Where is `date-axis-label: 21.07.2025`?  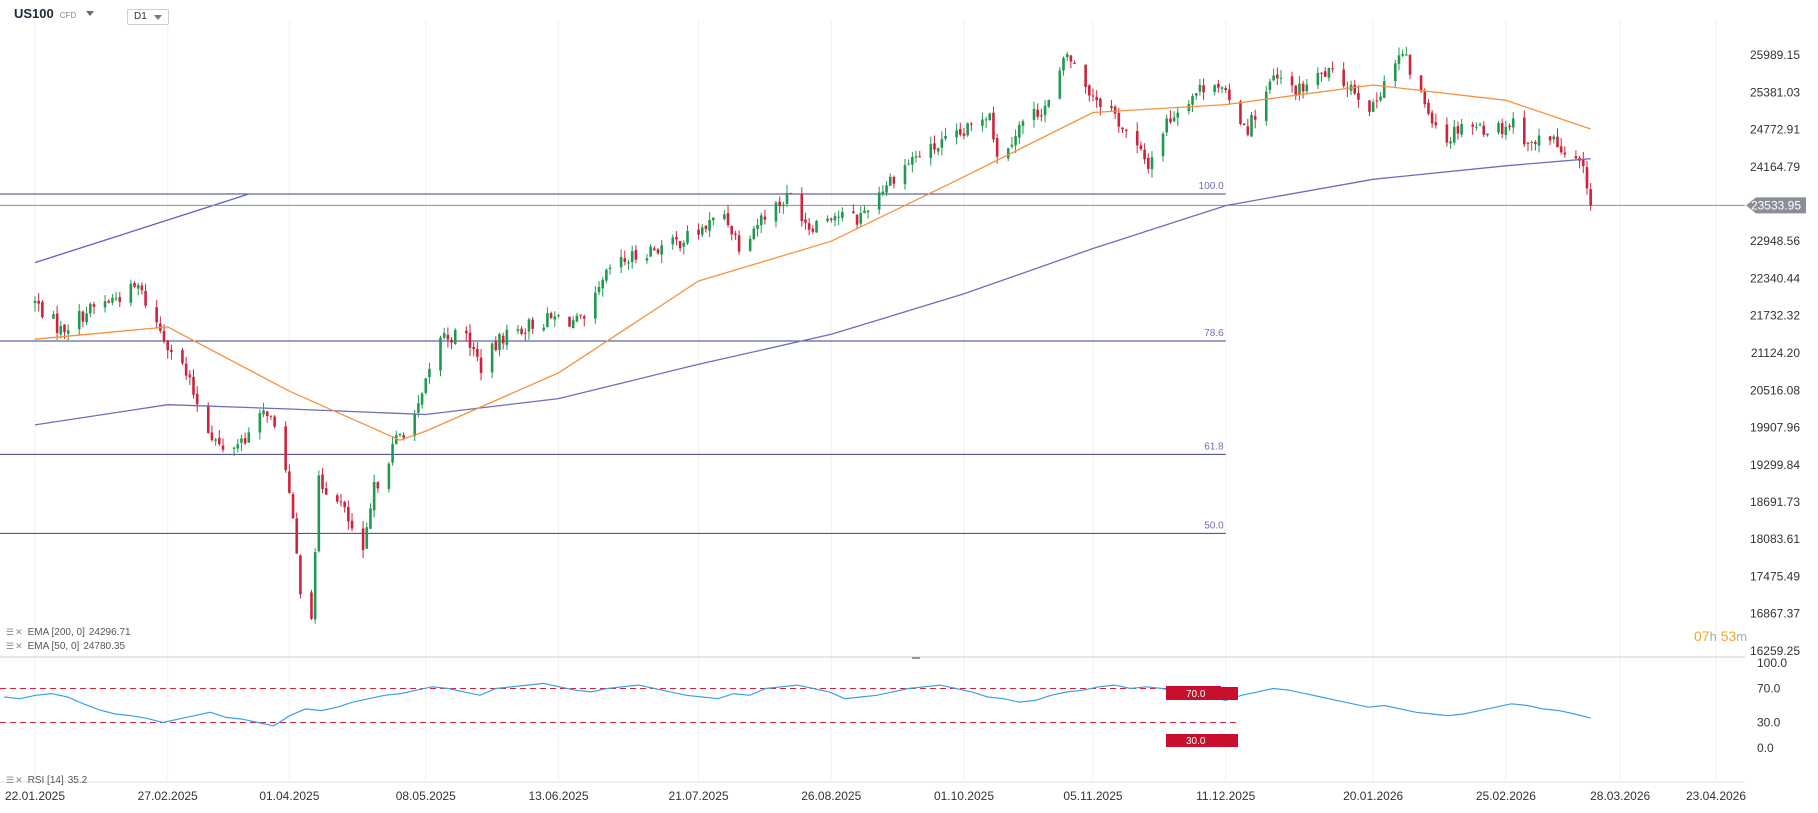 date-axis-label: 21.07.2025 is located at coordinates (699, 796).